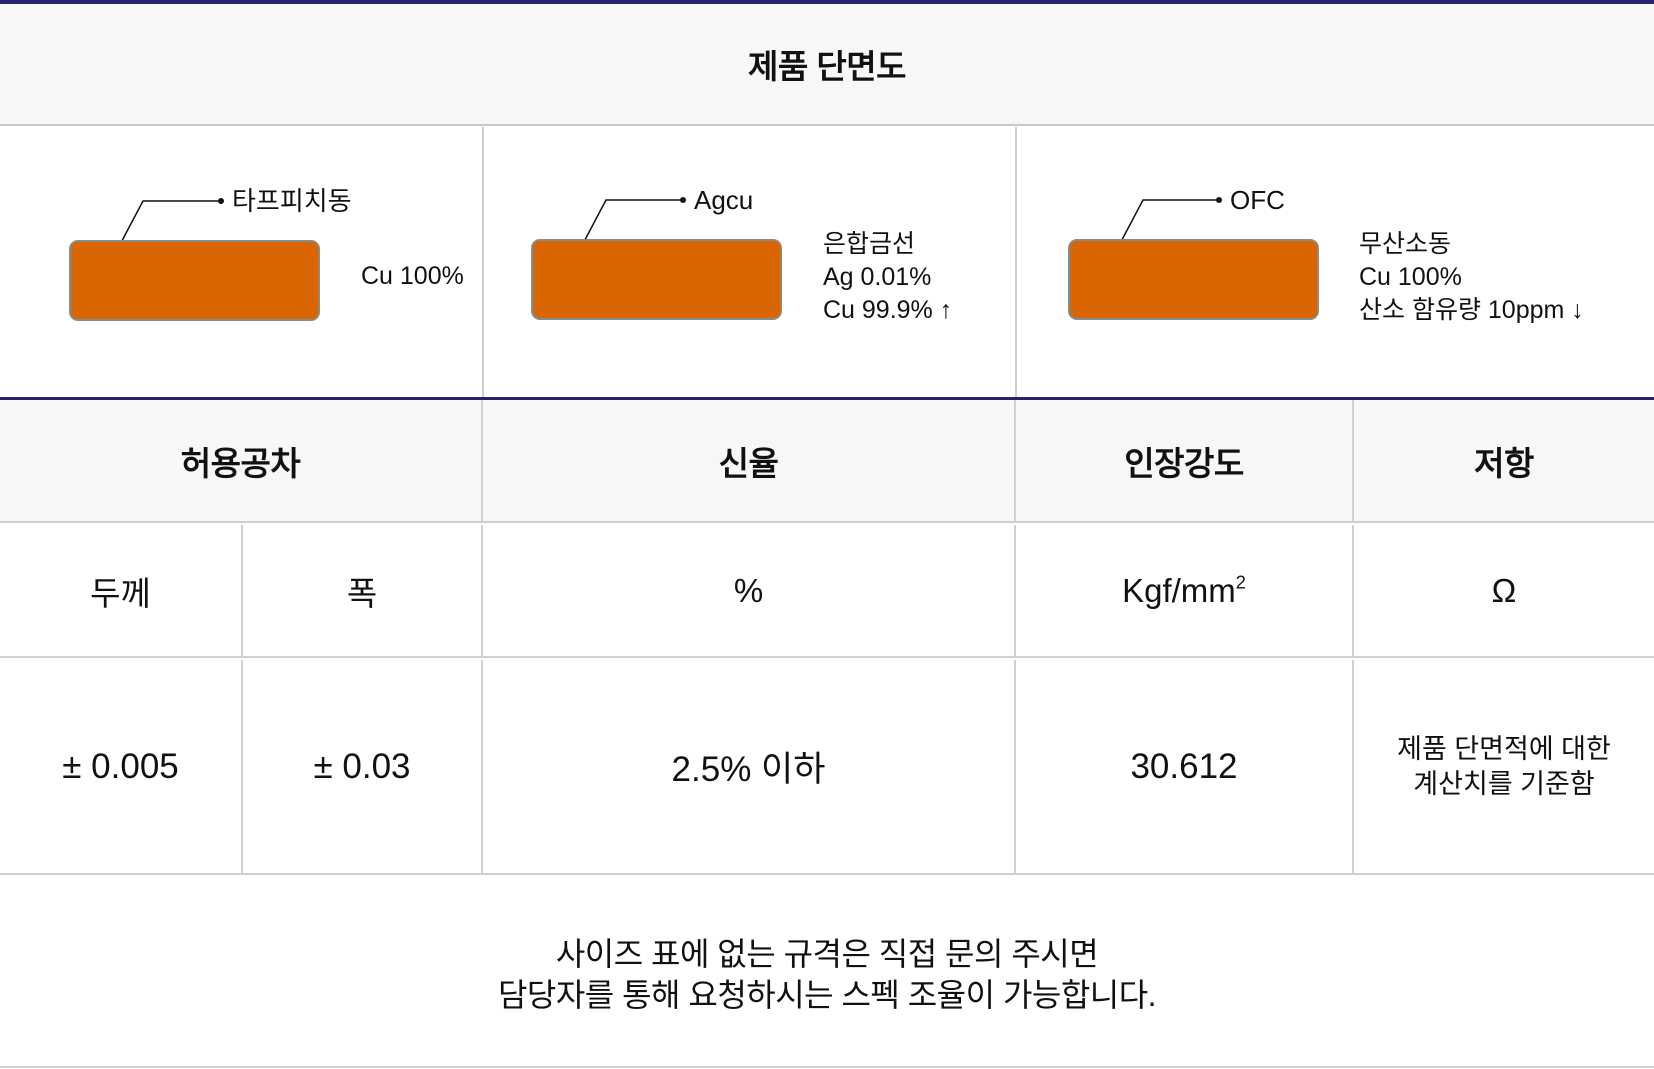 This screenshot has width=1654, height=1069. I want to click on section-title-band: 제품 단면도, so click(827, 65).